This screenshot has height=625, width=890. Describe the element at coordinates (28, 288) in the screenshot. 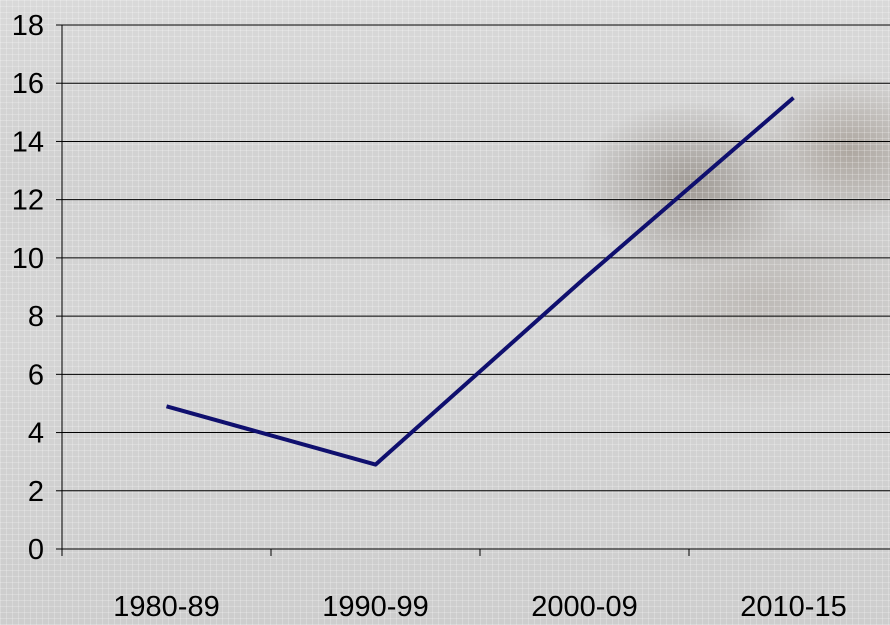

I see `y-tick-labels: 0 2 4 6 8 10 12 14 16 18` at that location.